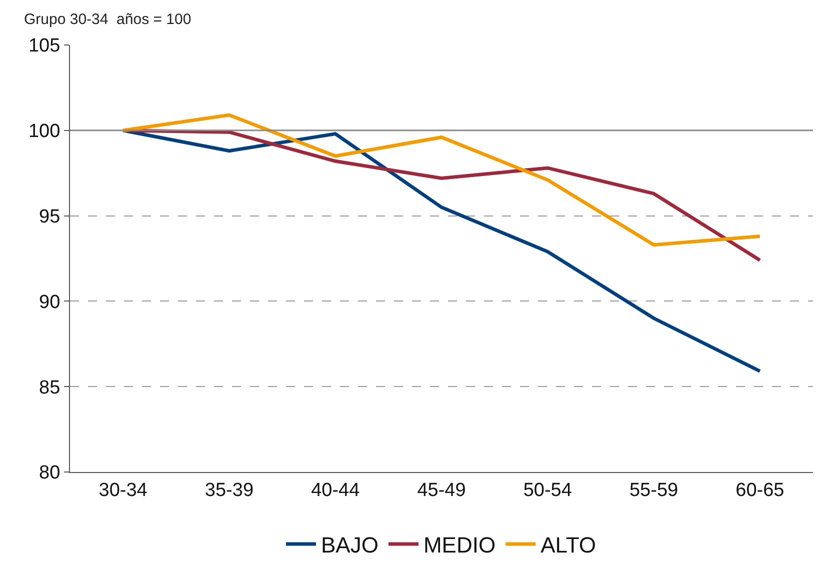  What do you see at coordinates (349, 545) in the screenshot?
I see `legend-label: BAJO` at bounding box center [349, 545].